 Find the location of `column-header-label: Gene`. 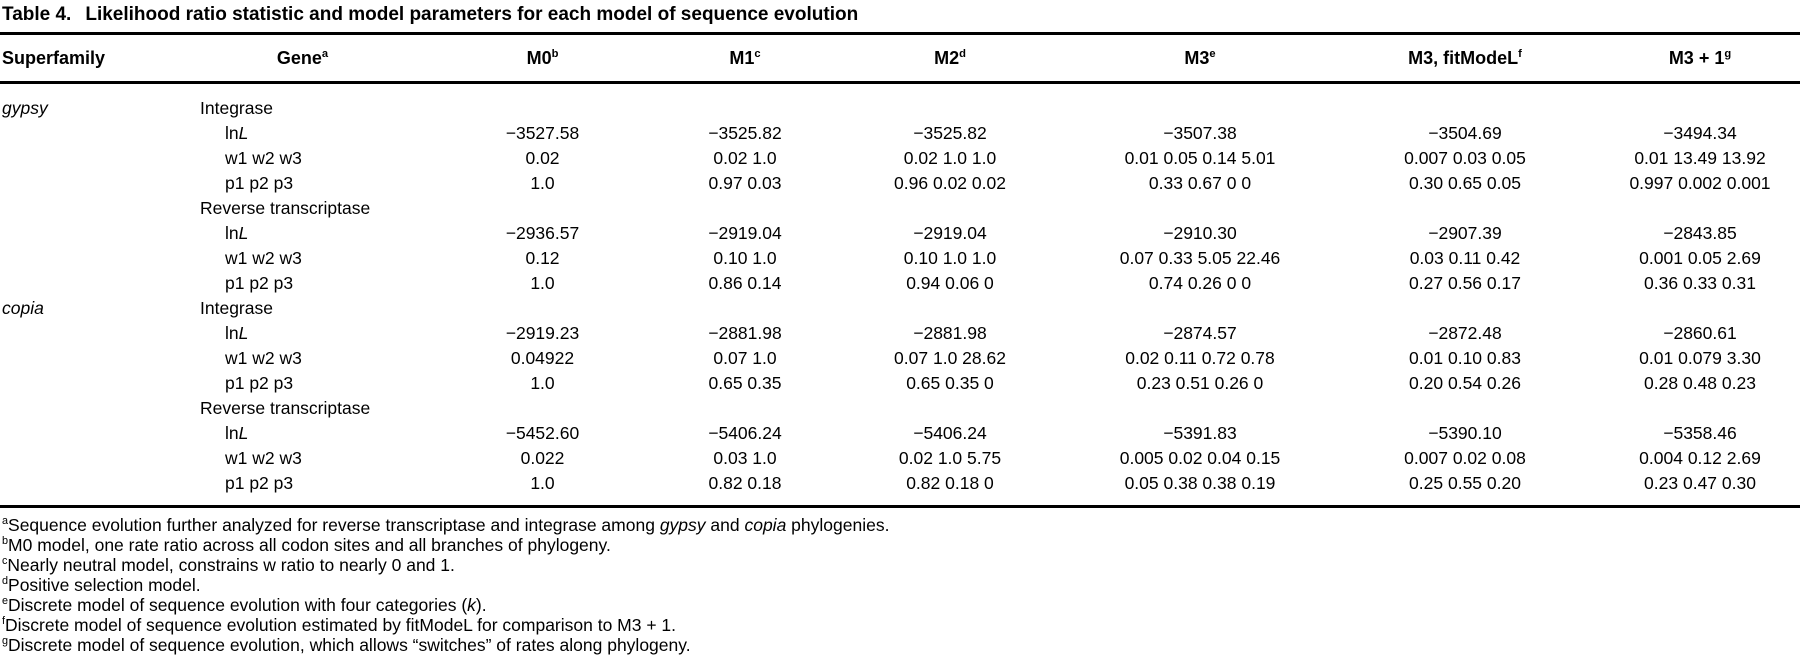

column-header-label: Gene is located at coordinates (299, 57).